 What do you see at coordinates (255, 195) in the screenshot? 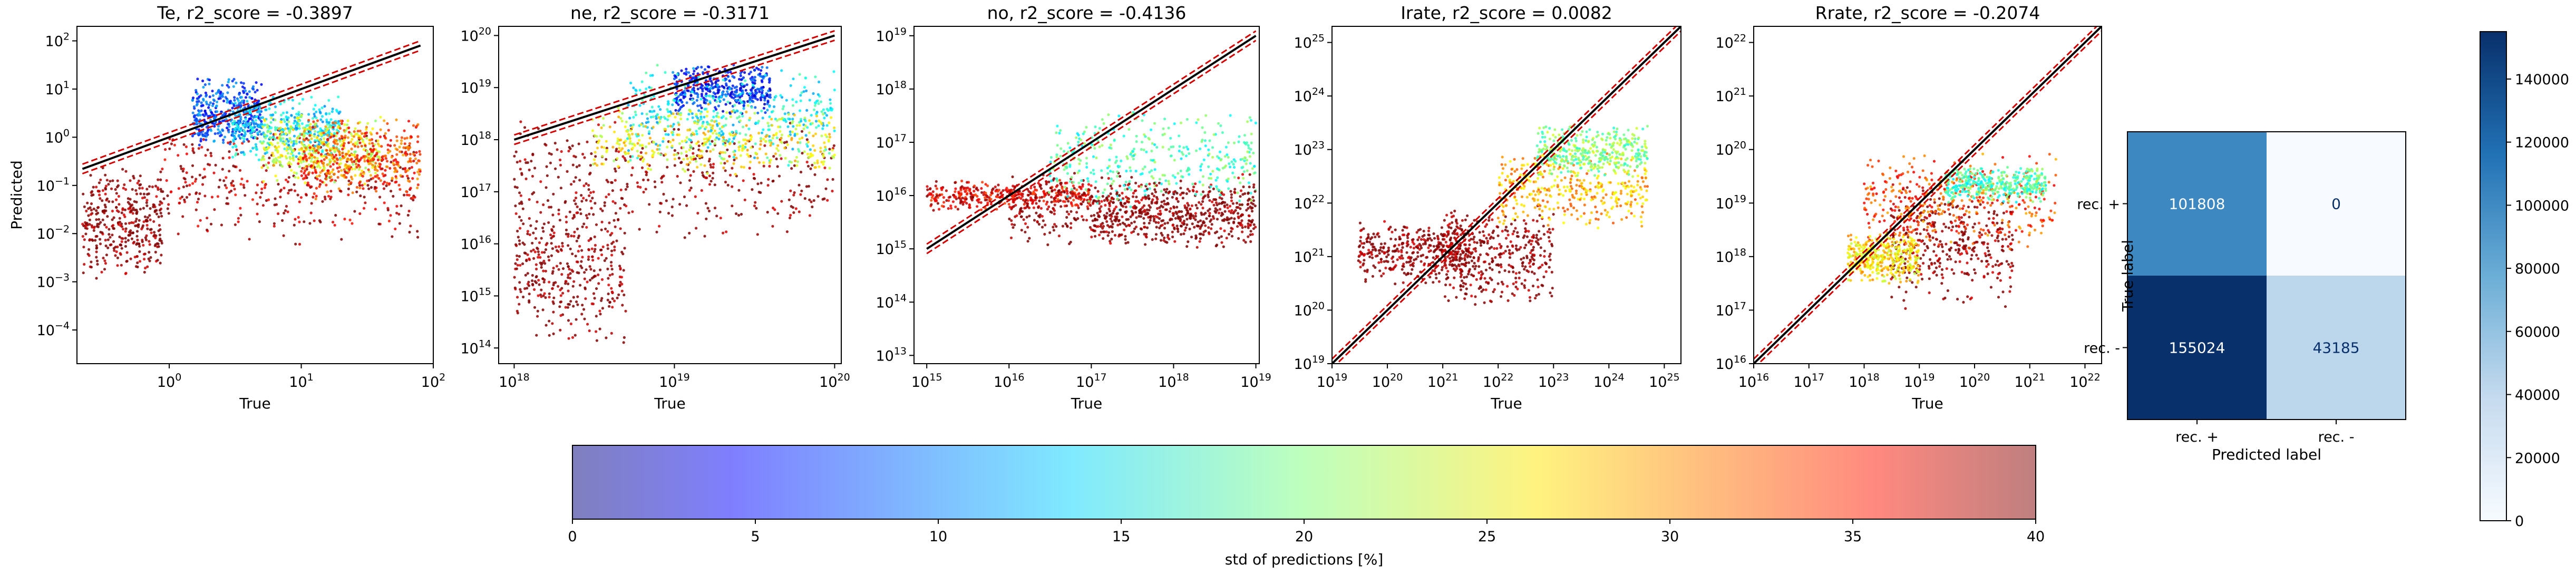
I see `plot-frame` at bounding box center [255, 195].